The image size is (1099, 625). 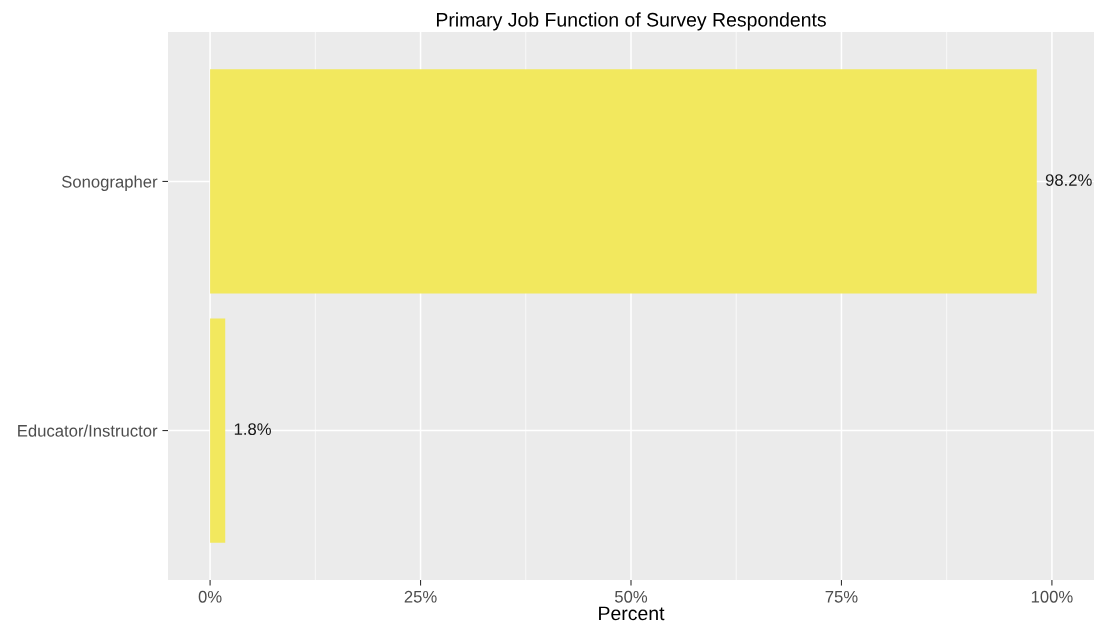 I want to click on x-tick-label: 100%, so click(x=1052, y=596).